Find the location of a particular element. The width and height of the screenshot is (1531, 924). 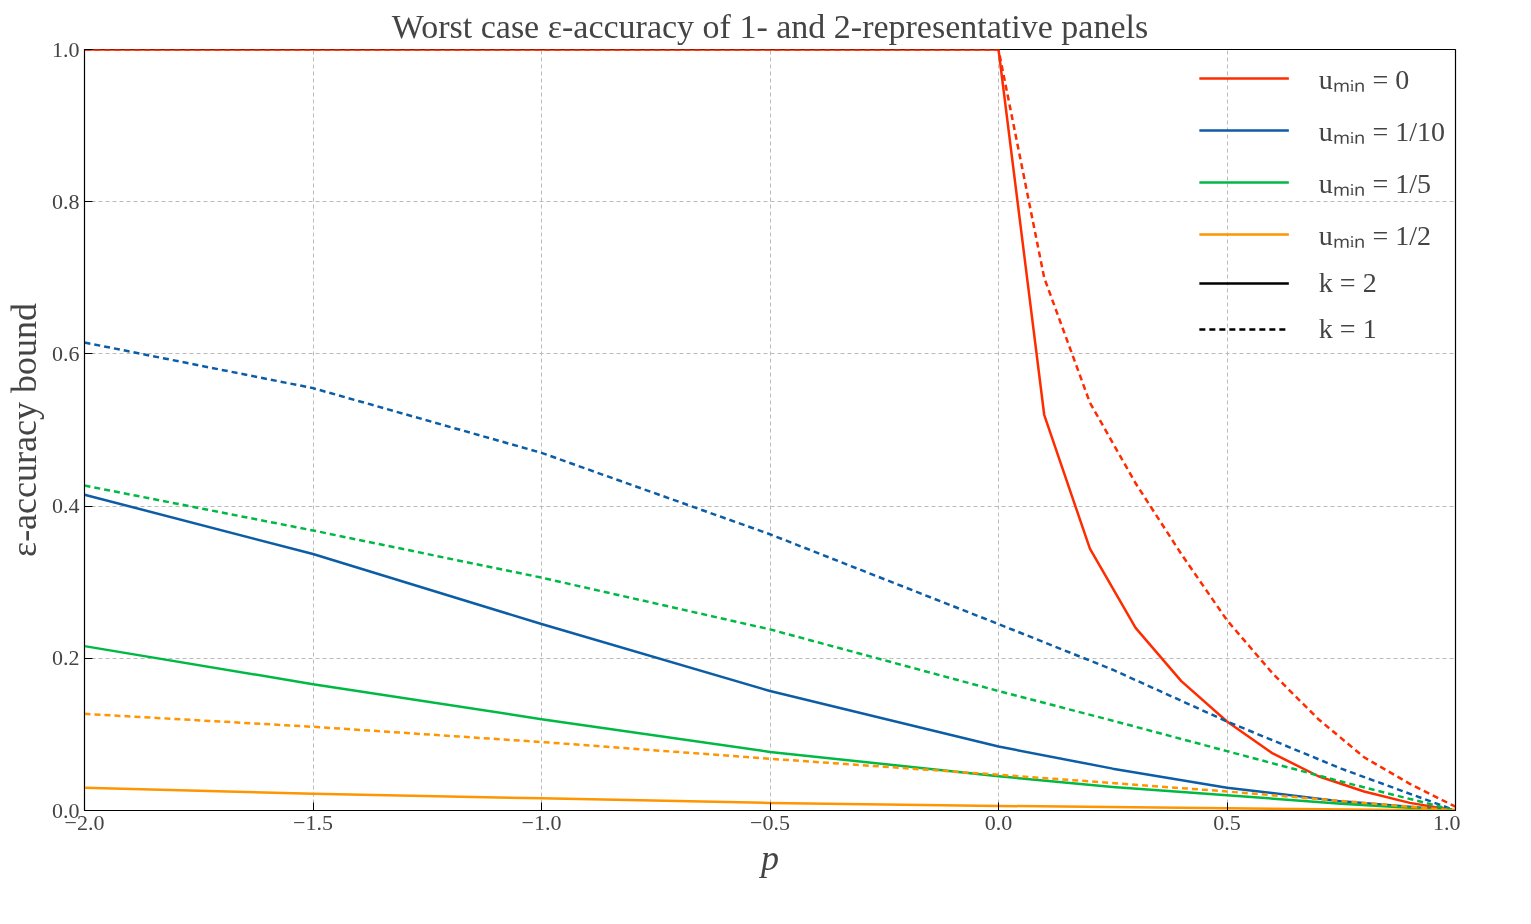

y-tick-label: 0.2 is located at coordinates (66, 658).